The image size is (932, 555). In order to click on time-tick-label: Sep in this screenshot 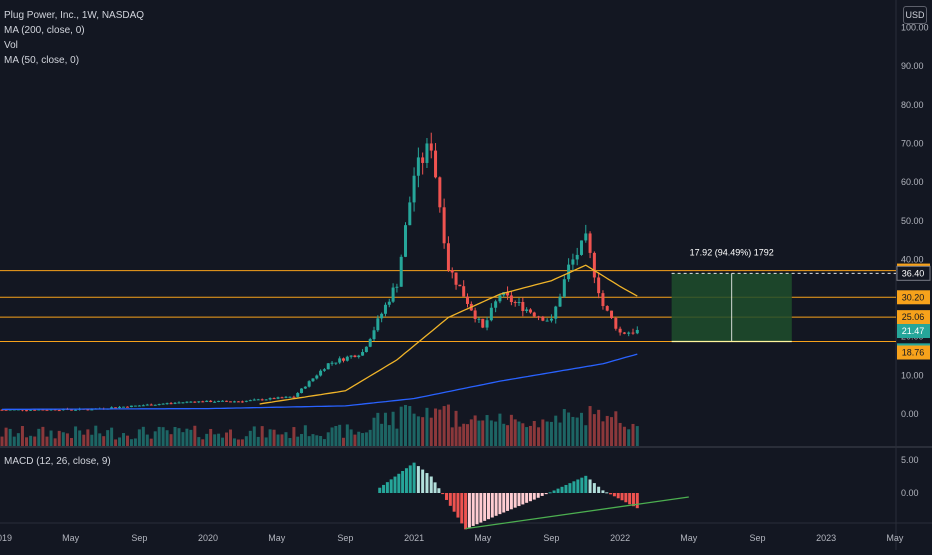, I will do `click(345, 538)`.